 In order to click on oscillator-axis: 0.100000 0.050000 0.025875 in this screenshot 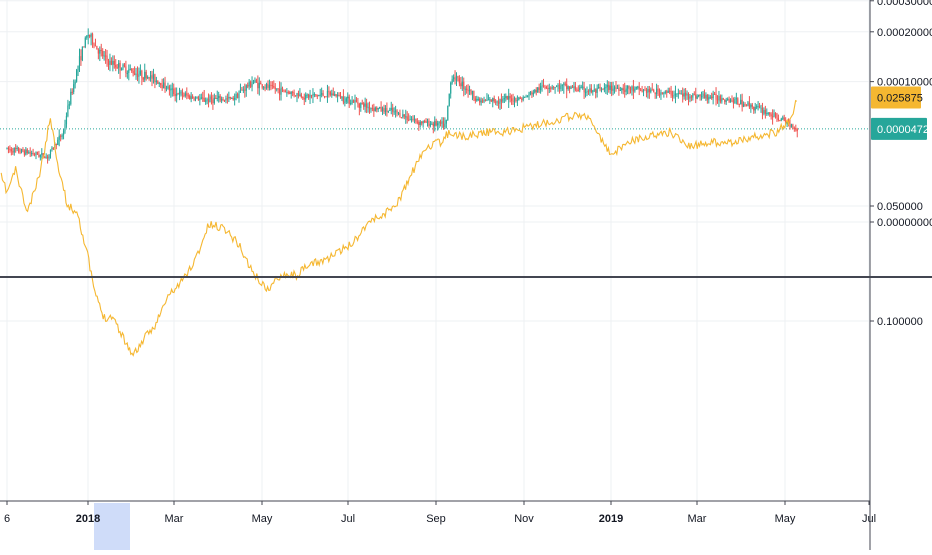, I will do `click(896, 207)`.